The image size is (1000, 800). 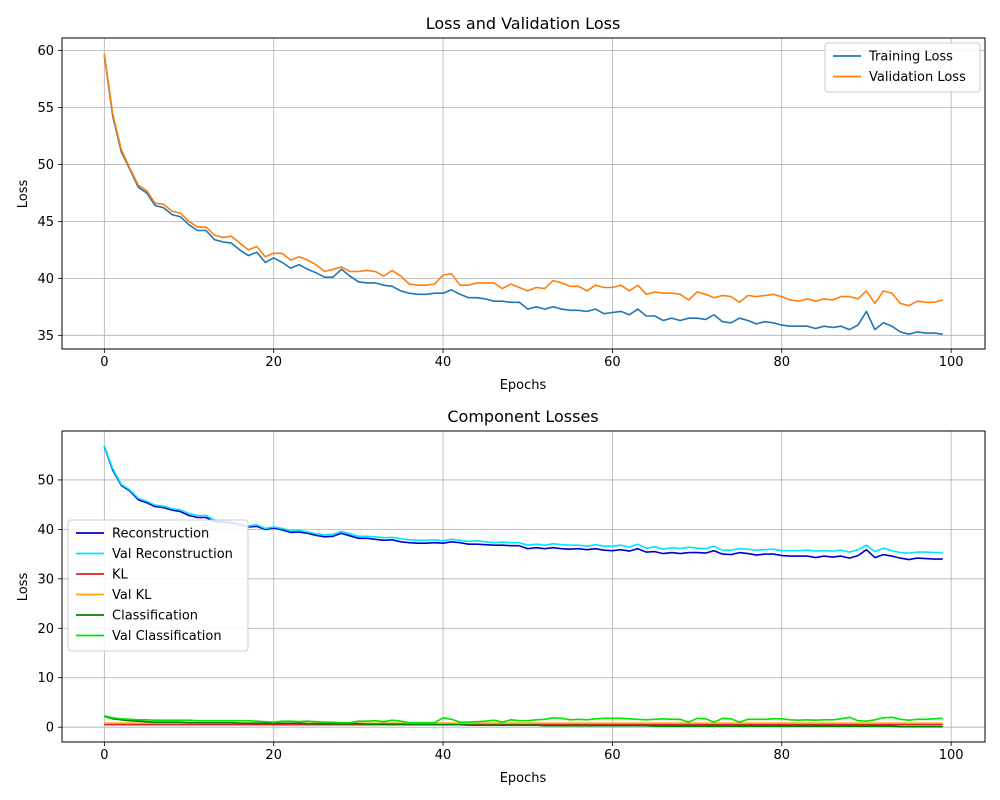 What do you see at coordinates (23, 587) in the screenshot?
I see `component-losses-y-axis-label: Loss` at bounding box center [23, 587].